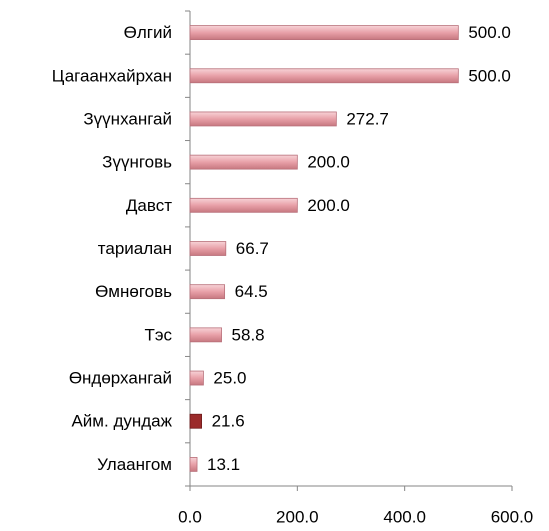 The height and width of the screenshot is (531, 549). What do you see at coordinates (512, 516) in the screenshot?
I see `x-tick-label: 600.0` at bounding box center [512, 516].